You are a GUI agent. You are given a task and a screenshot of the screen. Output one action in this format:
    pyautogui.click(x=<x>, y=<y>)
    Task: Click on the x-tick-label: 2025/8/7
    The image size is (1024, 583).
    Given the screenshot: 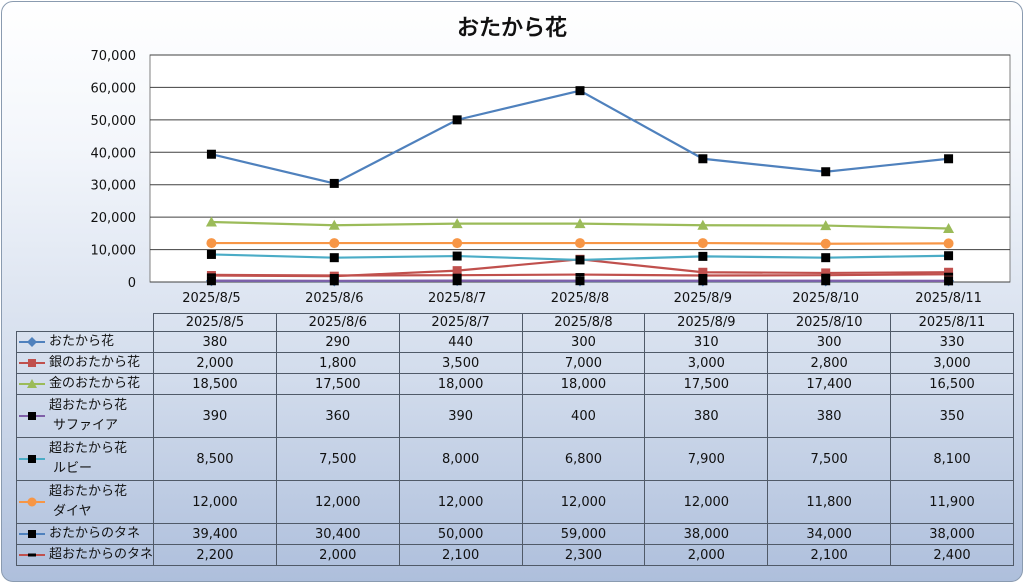 What is the action you would take?
    pyautogui.click(x=457, y=298)
    